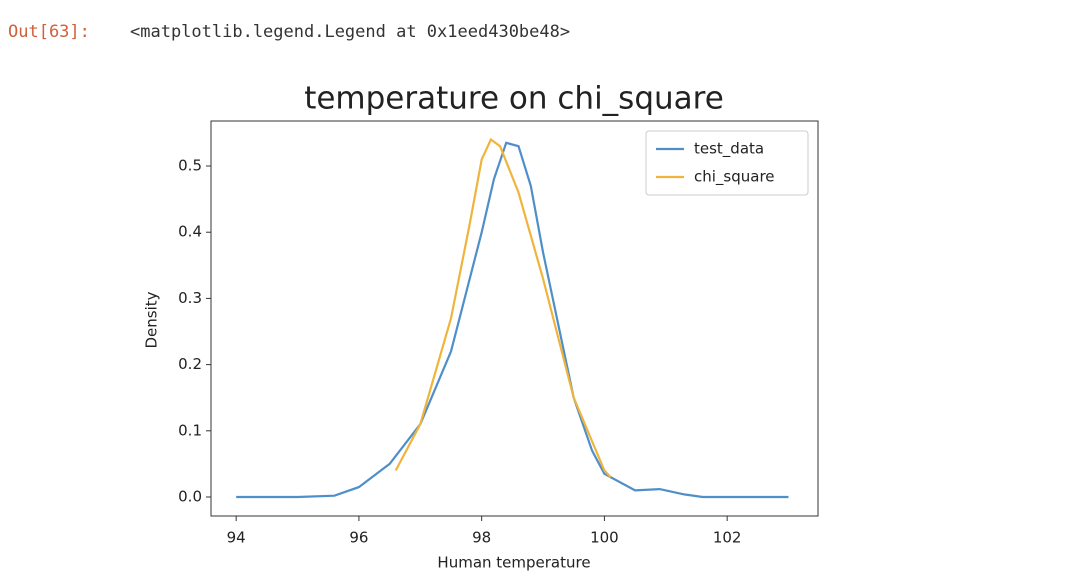 The height and width of the screenshot is (583, 1080). I want to click on chart-title: temperature on chi_square, so click(514, 99).